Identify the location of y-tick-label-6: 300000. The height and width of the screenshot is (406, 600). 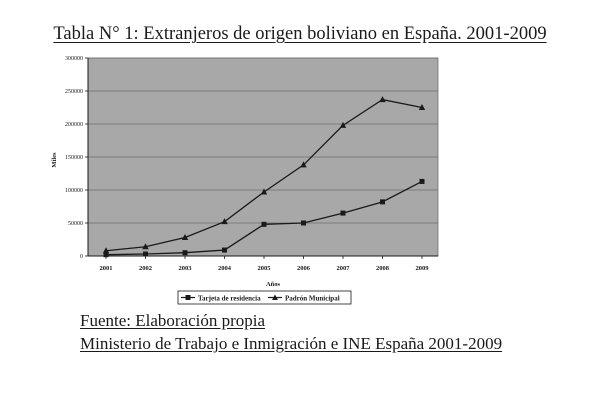
(74, 59).